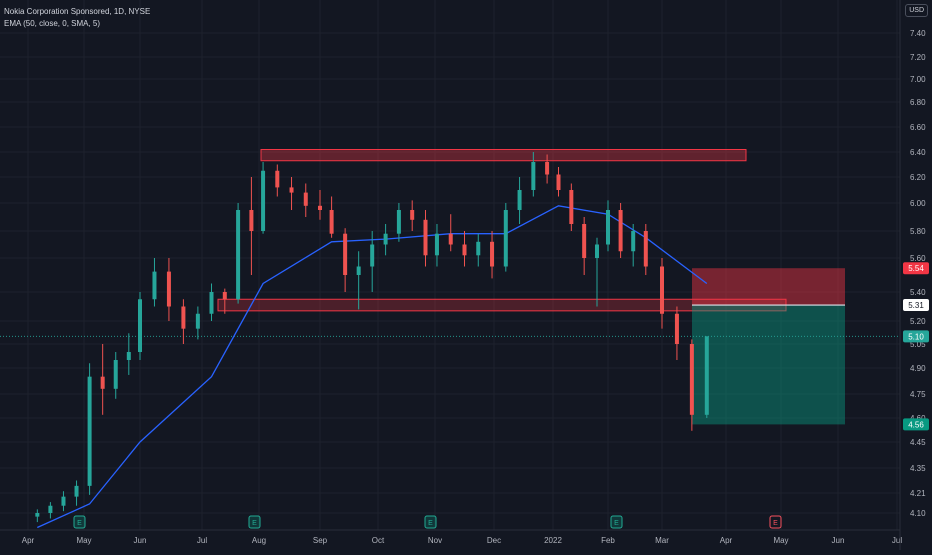 This screenshot has width=932, height=555. Describe the element at coordinates (918, 258) in the screenshot. I see `y-tick-label: 5.60` at that location.